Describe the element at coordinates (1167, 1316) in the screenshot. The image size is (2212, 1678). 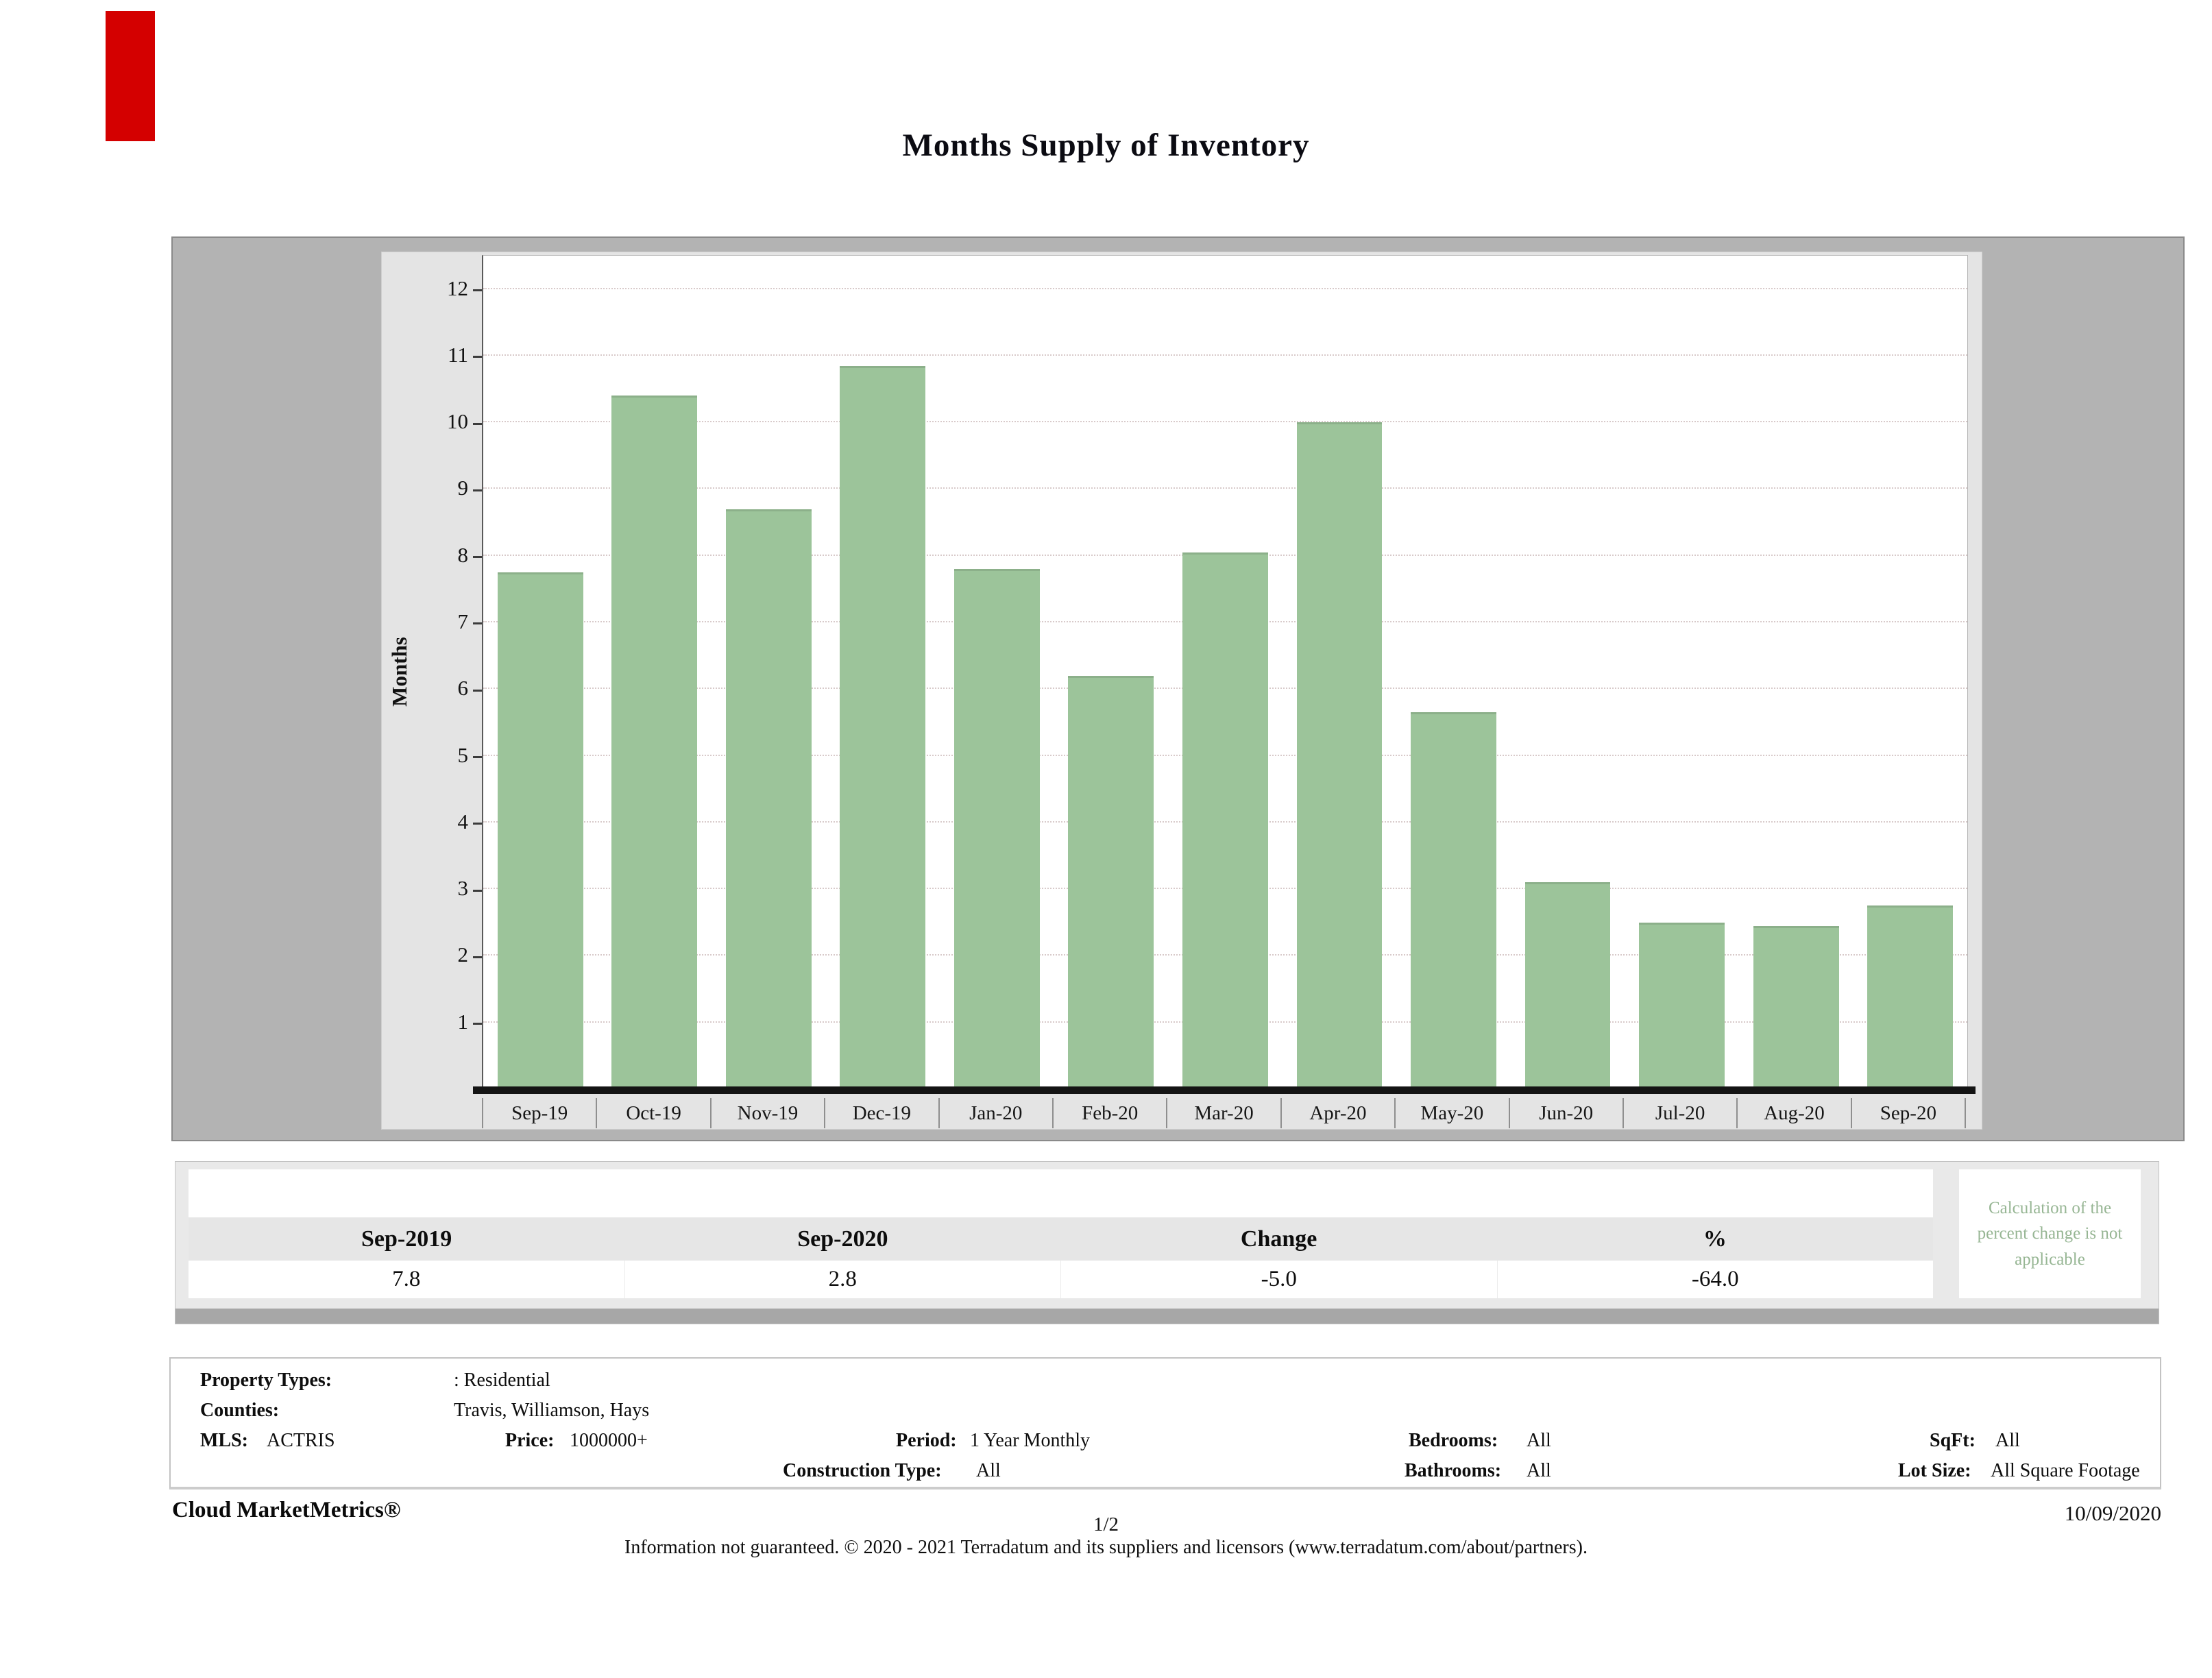
I see `summary-bottom-strip` at that location.